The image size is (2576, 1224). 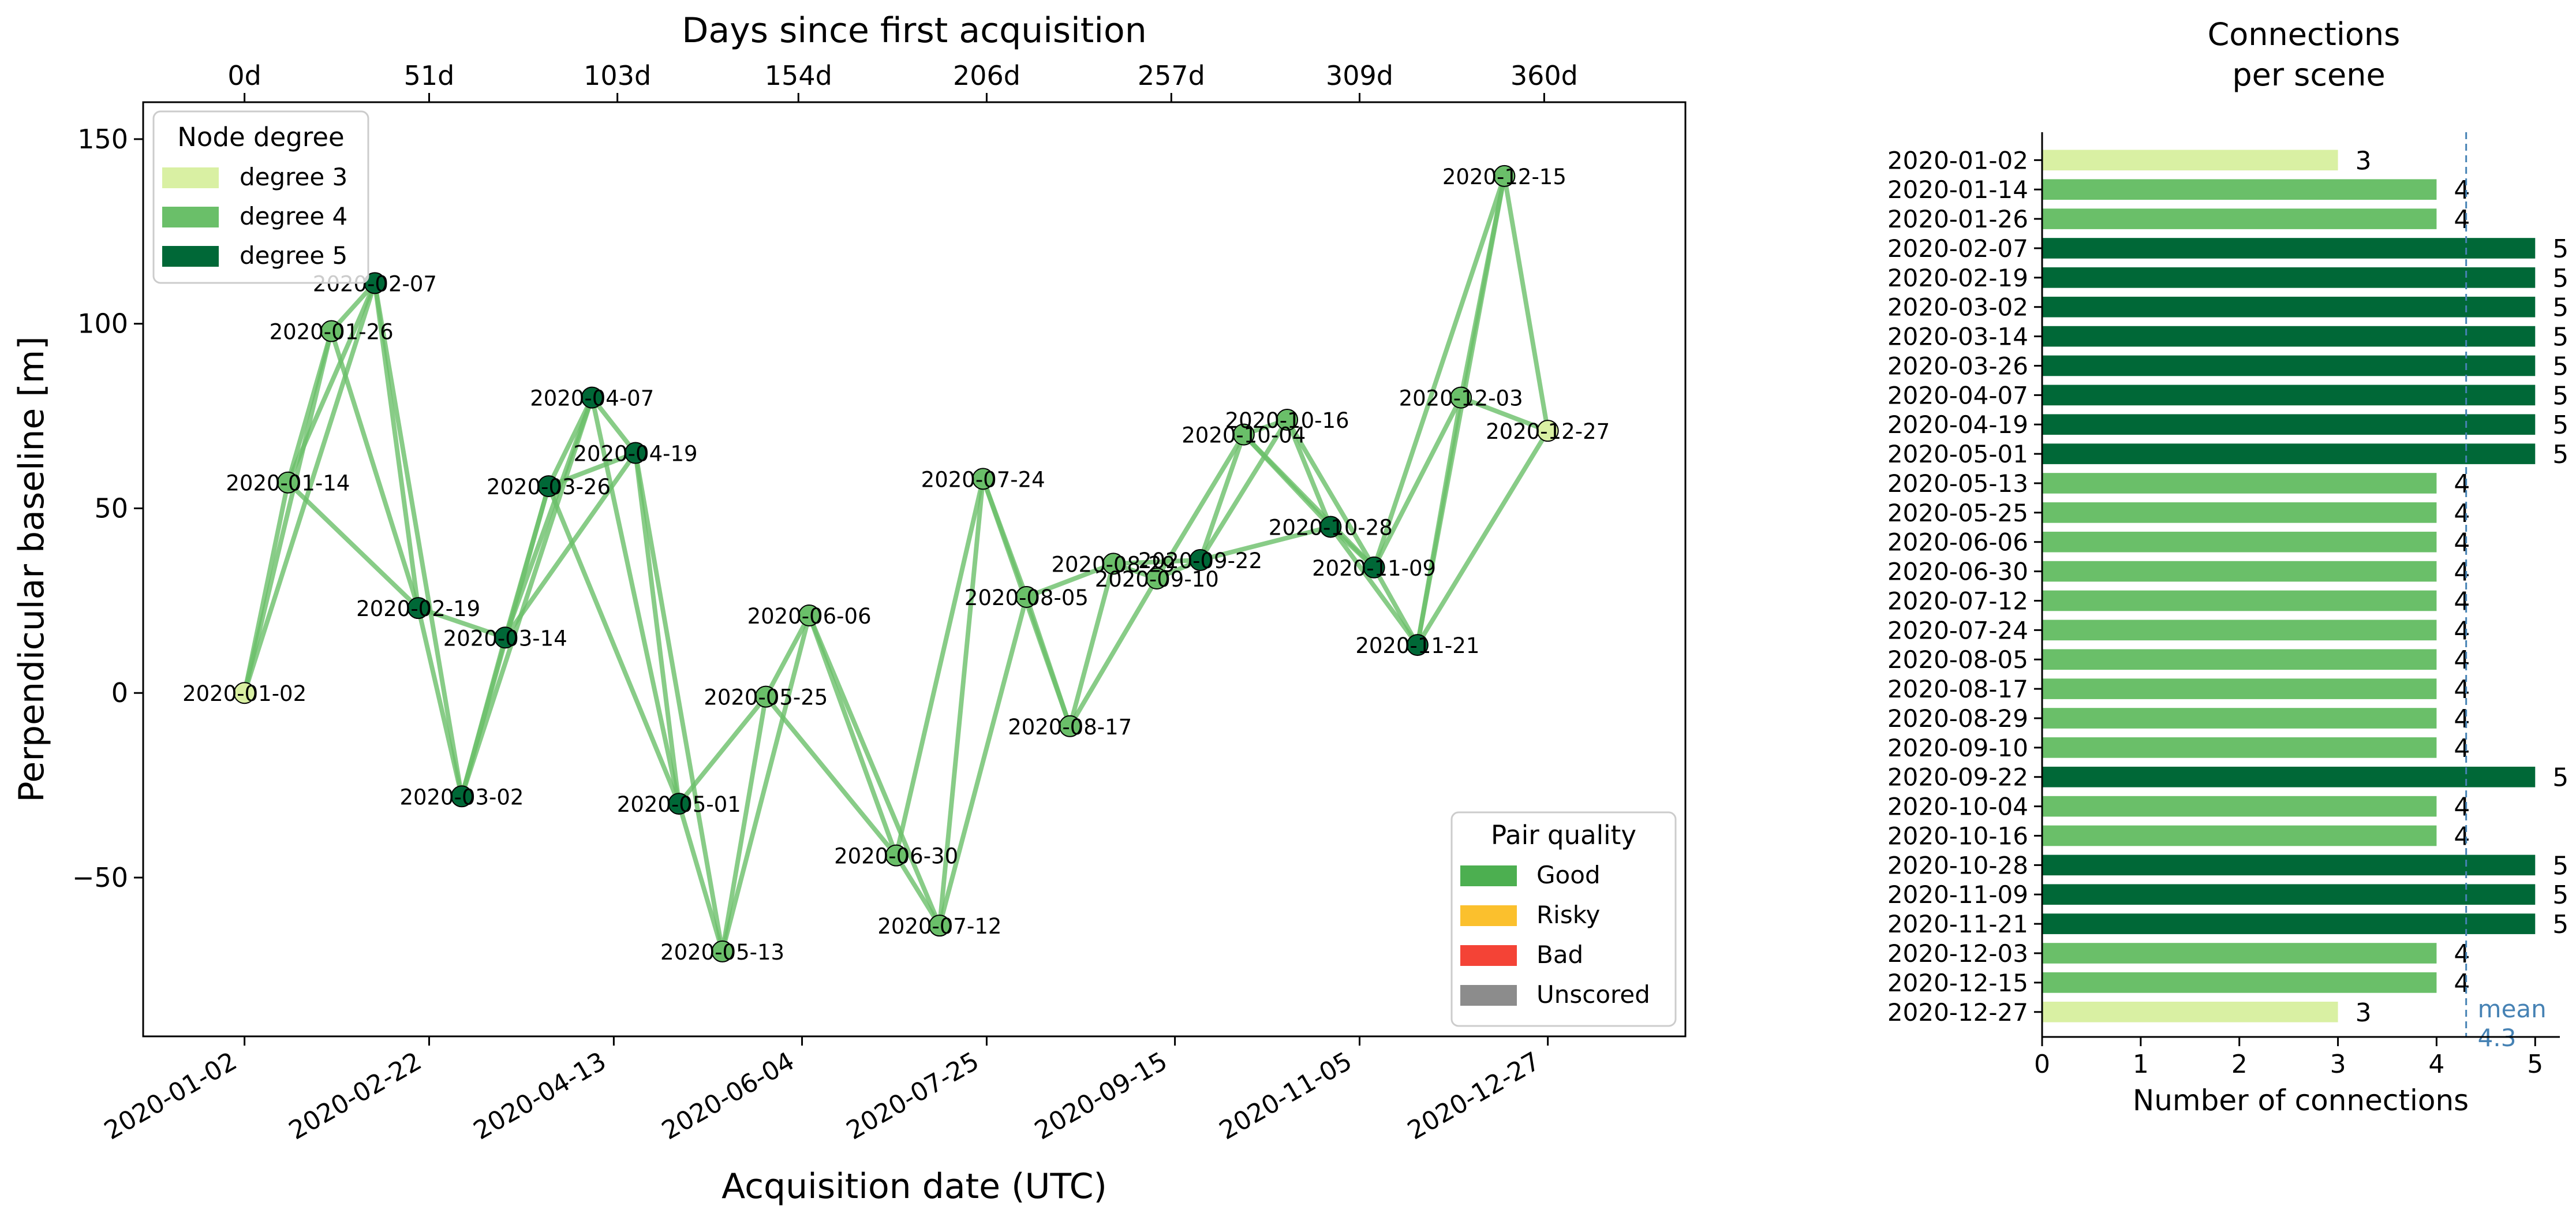 I want to click on mean-label: mean 4.3, so click(x=2512, y=1023).